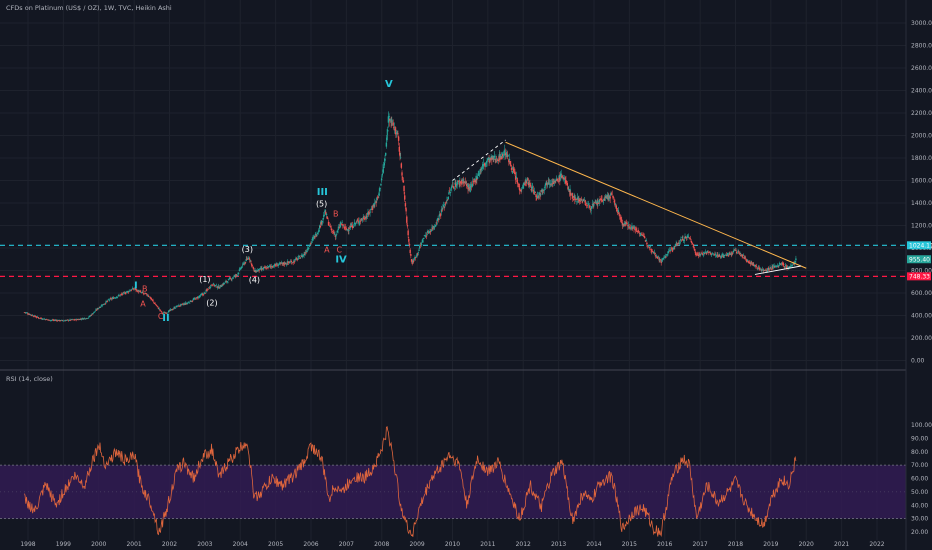 This screenshot has height=550, width=932. What do you see at coordinates (247, 249) in the screenshot?
I see `wave-label-minor: (3)` at bounding box center [247, 249].